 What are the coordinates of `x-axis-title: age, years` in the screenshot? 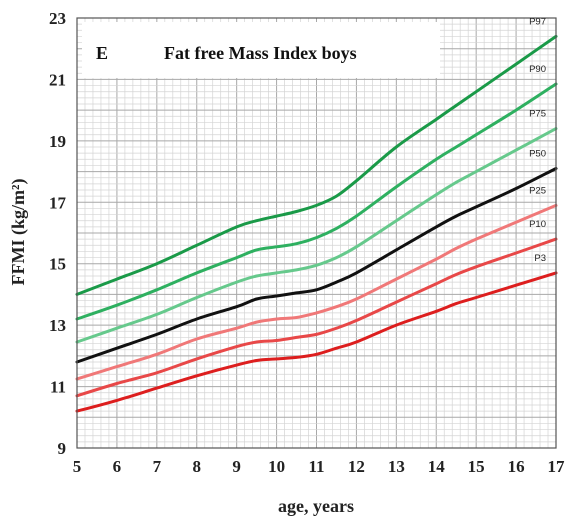 It's located at (316, 506).